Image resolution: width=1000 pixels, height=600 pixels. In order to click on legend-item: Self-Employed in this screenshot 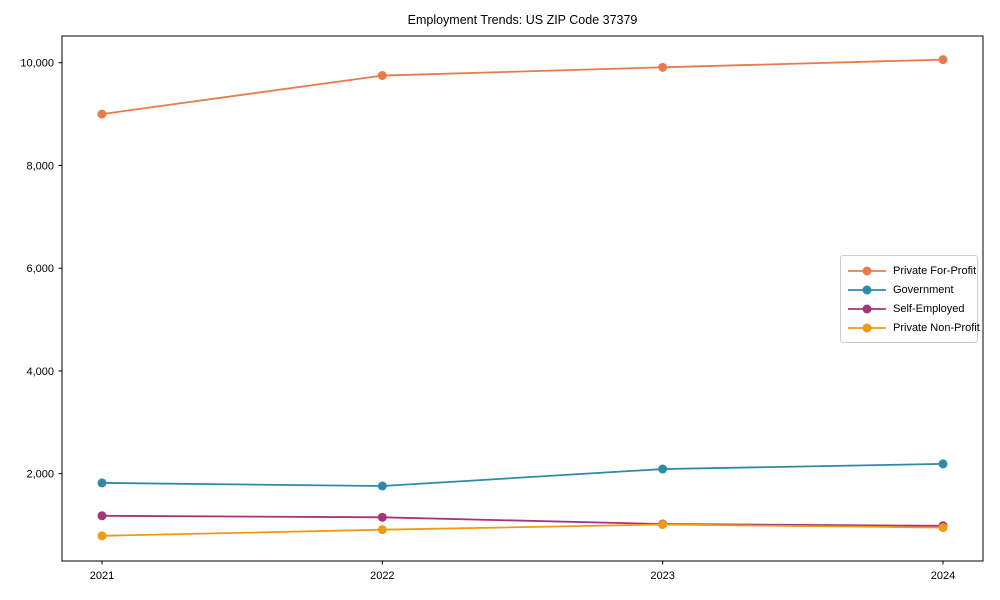, I will do `click(909, 308)`.